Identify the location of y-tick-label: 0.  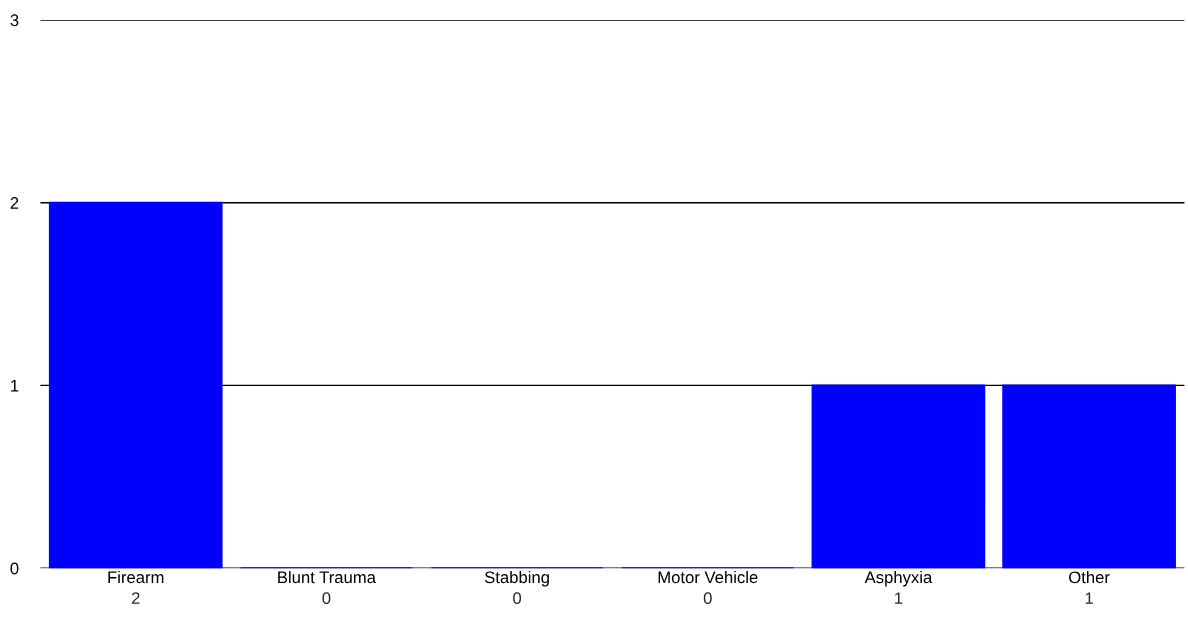
(14, 568).